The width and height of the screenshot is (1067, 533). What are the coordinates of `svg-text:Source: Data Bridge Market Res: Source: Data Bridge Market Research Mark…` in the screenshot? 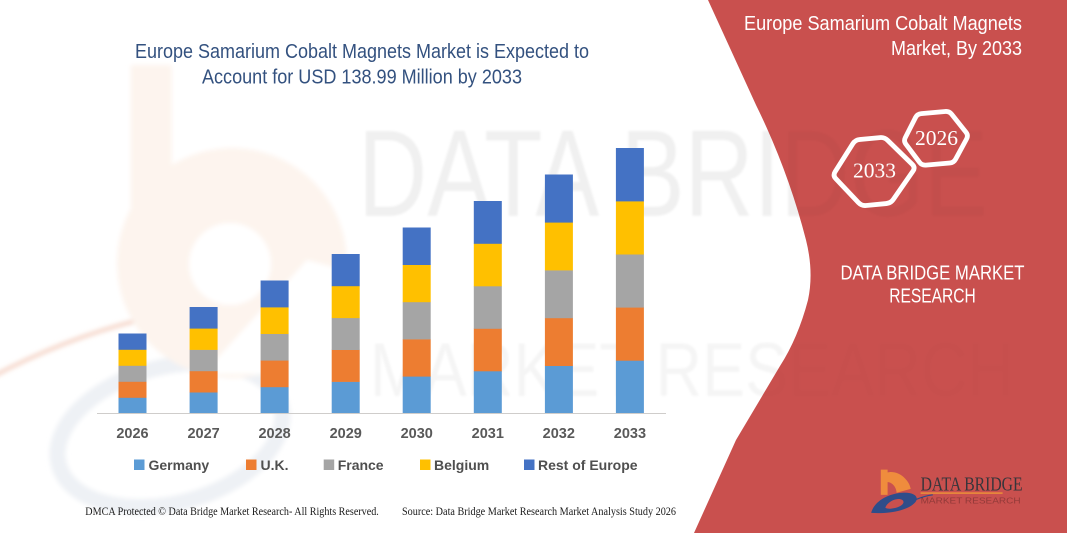 It's located at (539, 512).